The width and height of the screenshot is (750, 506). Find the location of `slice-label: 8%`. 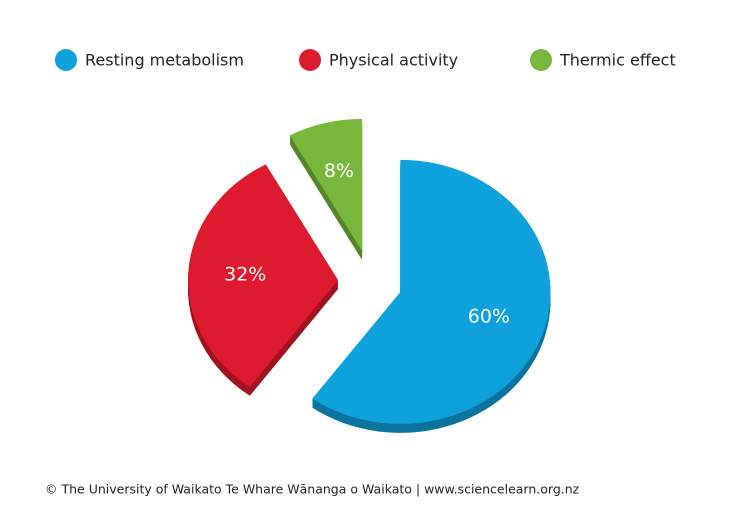

slice-label: 8% is located at coordinates (339, 171).